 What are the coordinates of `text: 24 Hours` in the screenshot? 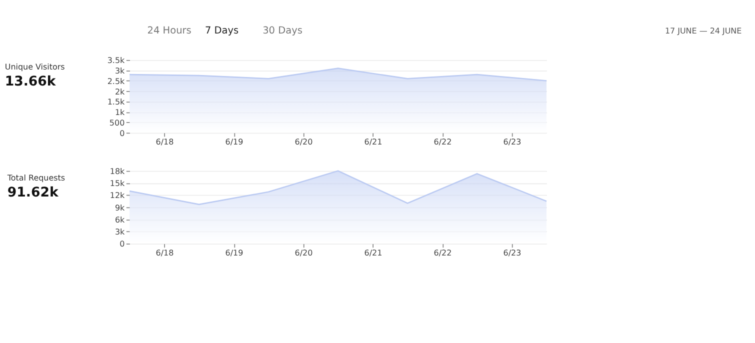 It's located at (169, 30).